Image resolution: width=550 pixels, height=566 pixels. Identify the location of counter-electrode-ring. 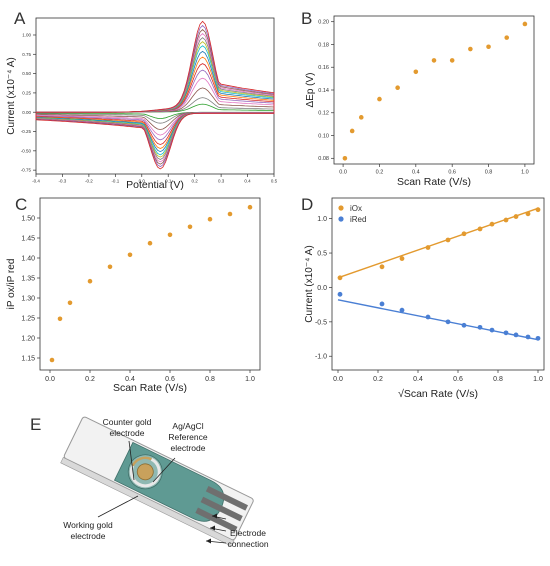
(141, 461).